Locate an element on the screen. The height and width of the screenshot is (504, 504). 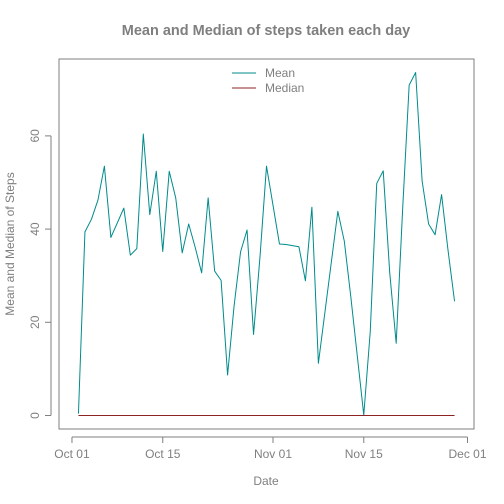
x-axis-label: Date is located at coordinates (266, 481).